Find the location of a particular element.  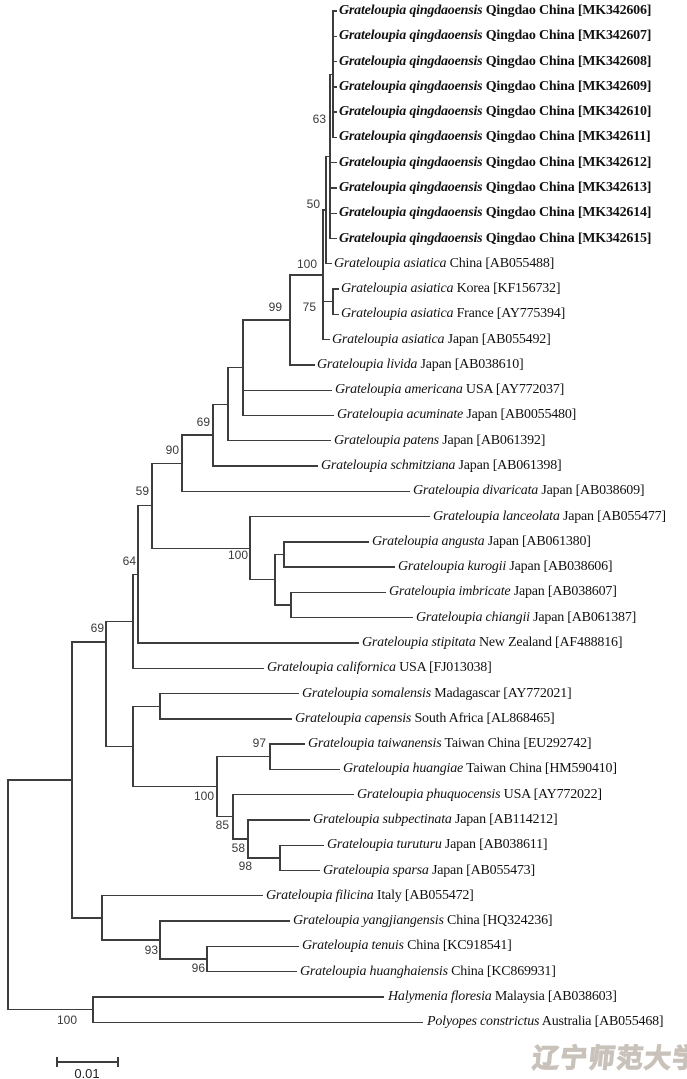

taxon-label: Grateloupia imbricate Japan [AB038607] is located at coordinates (503, 592).